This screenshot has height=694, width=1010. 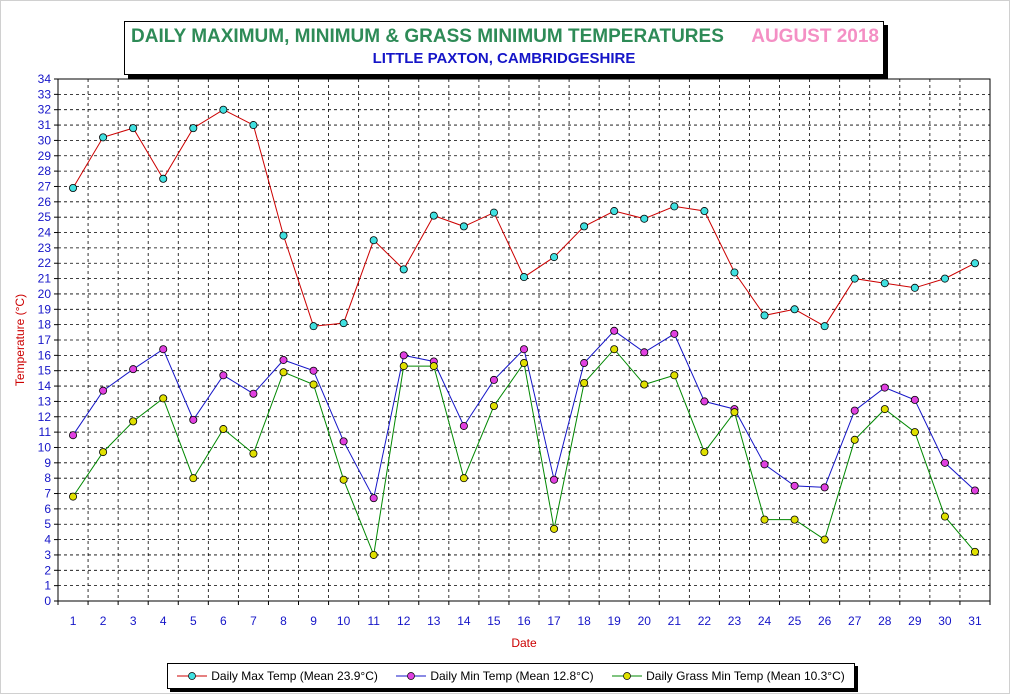 I want to click on x-tick-label: 7, so click(x=253, y=621).